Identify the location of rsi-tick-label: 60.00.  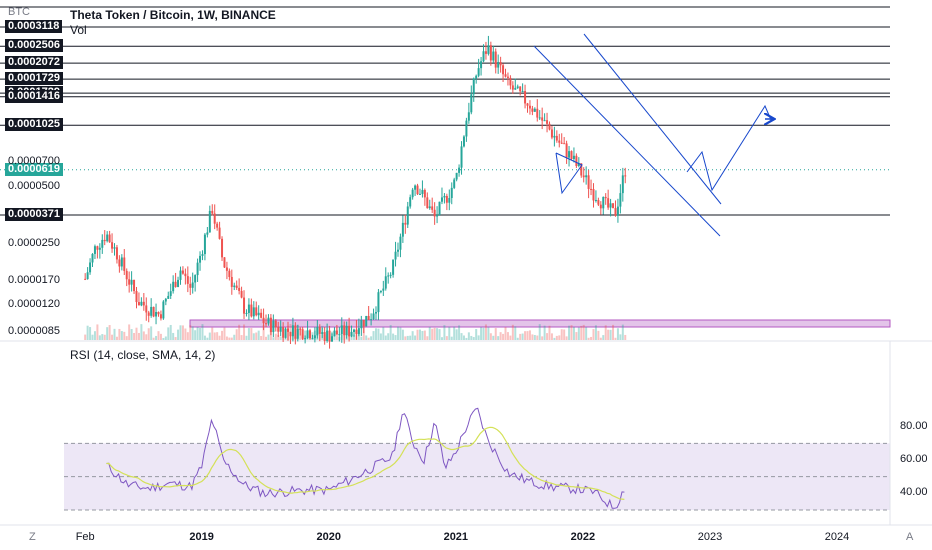
(914, 459).